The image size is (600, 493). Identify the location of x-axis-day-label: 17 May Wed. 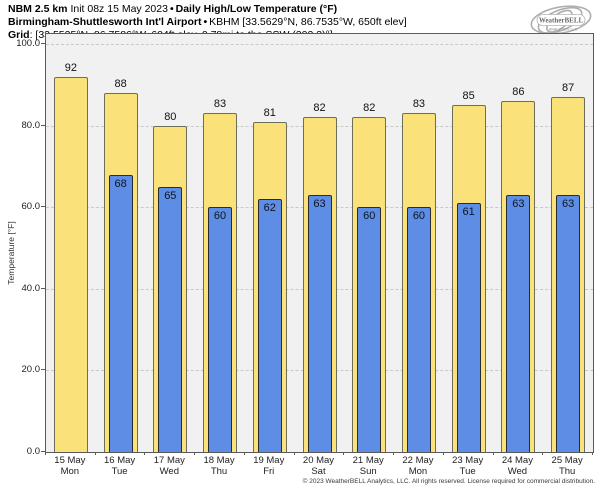
(169, 466).